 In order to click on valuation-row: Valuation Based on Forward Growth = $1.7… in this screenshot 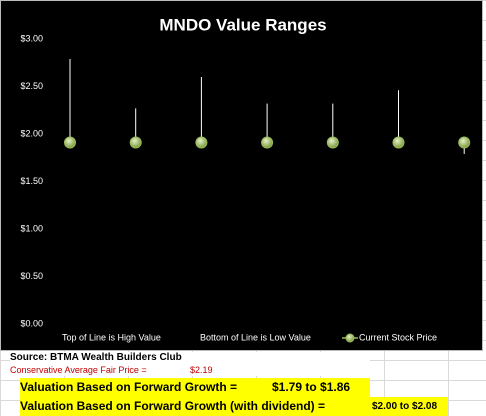, I will do `click(195, 387)`.